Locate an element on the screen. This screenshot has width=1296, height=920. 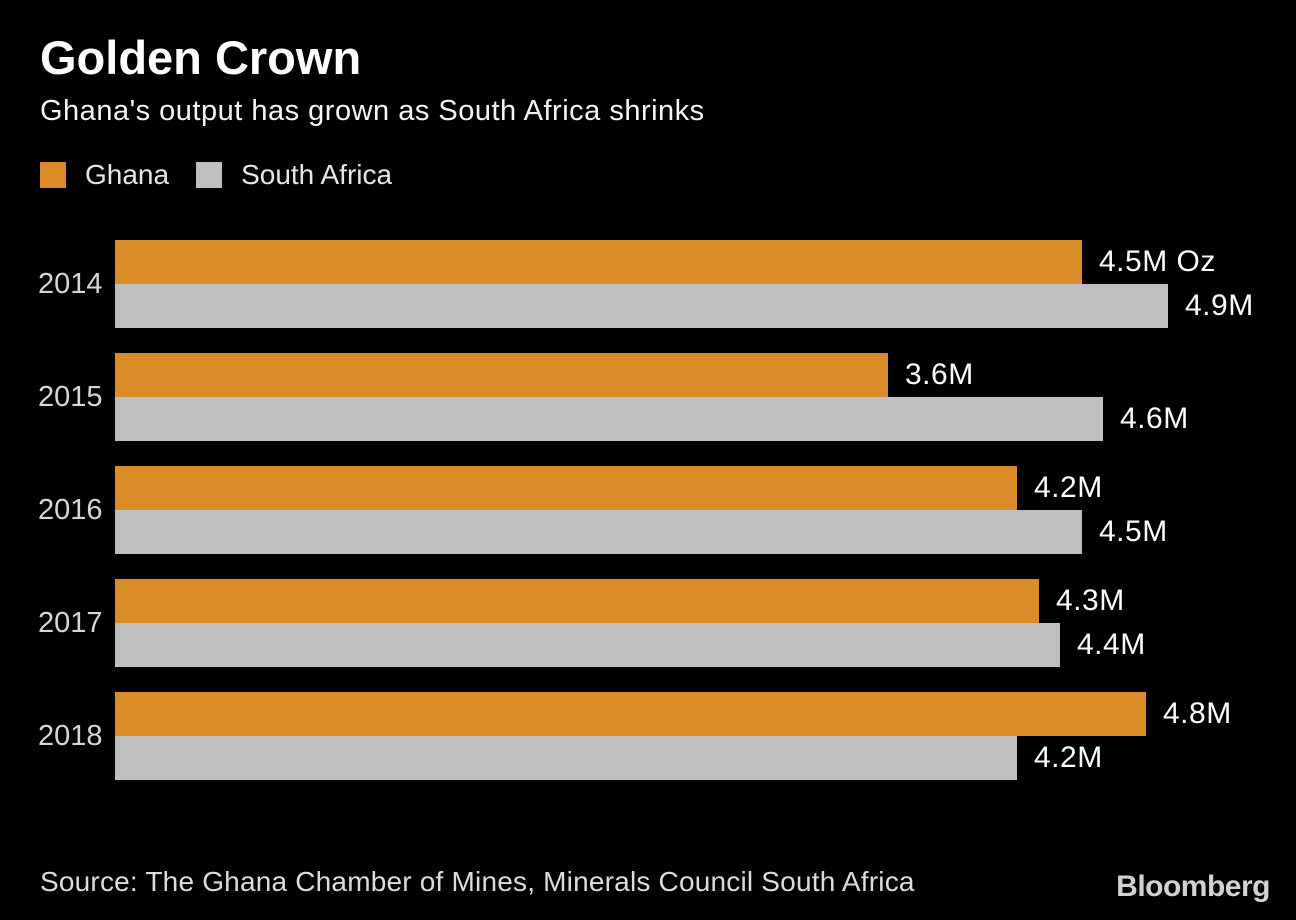
legend-item-south-africa: South Africa is located at coordinates (294, 175).